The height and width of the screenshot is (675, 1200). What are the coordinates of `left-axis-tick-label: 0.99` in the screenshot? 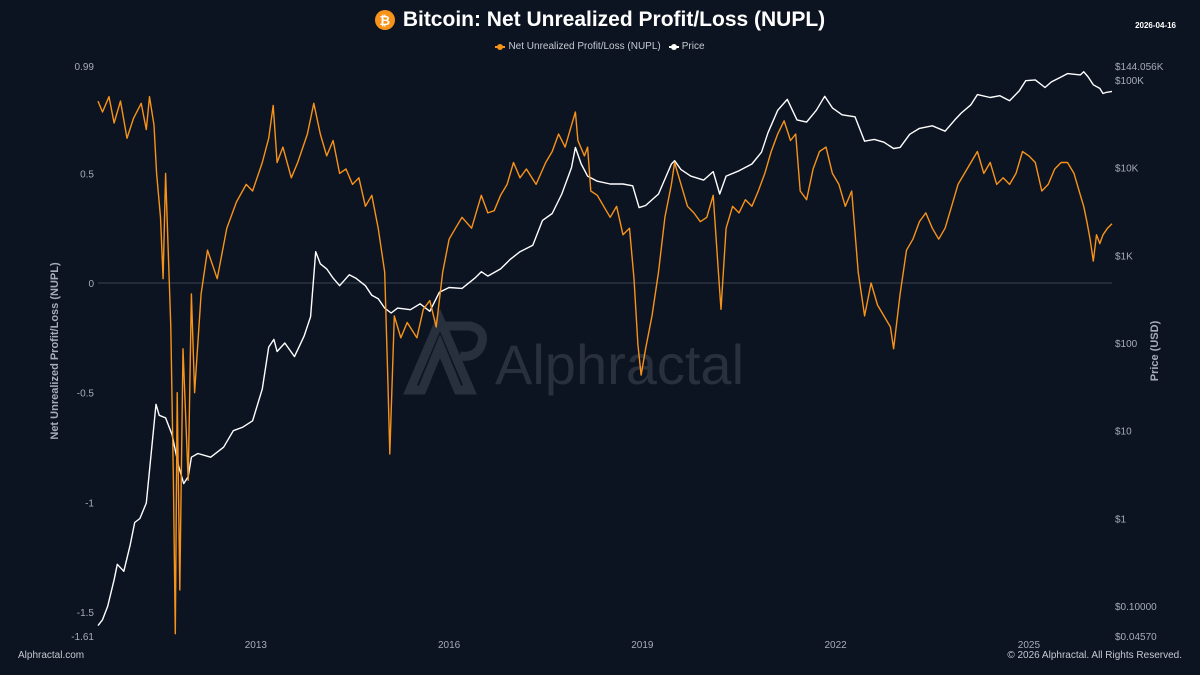 It's located at (85, 67).